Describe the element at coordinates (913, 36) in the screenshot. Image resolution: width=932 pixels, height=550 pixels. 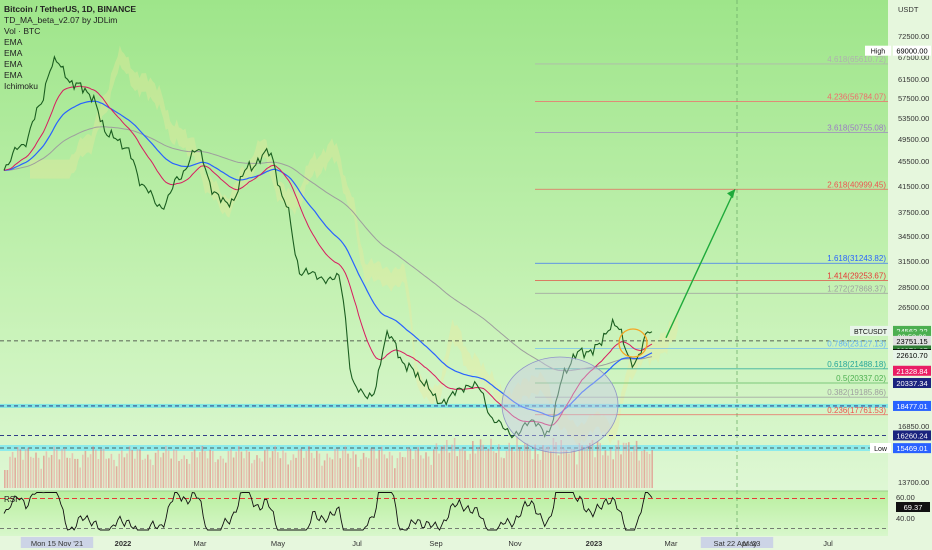
I see `price-axis-tick: 72500.00` at that location.